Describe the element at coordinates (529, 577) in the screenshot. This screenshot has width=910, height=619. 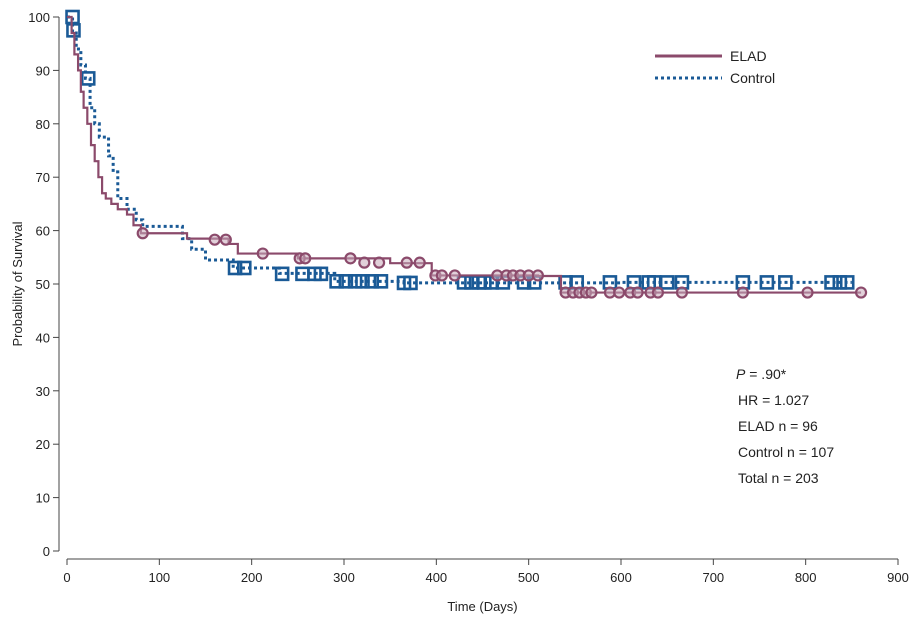
I see `x-tick-label: 500` at that location.